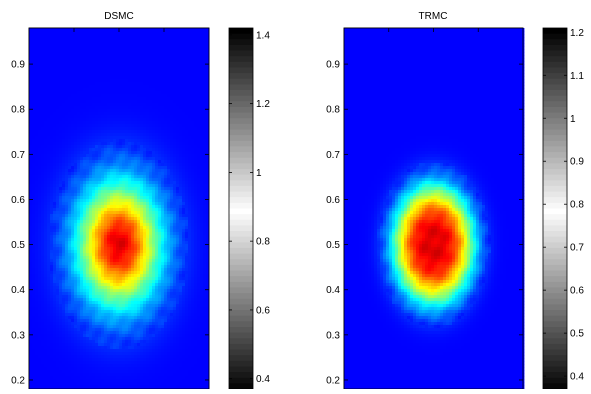 Image resolution: width=591 pixels, height=394 pixels. What do you see at coordinates (577, 248) in the screenshot?
I see `colorbar-tick-label: 0.7` at bounding box center [577, 248].